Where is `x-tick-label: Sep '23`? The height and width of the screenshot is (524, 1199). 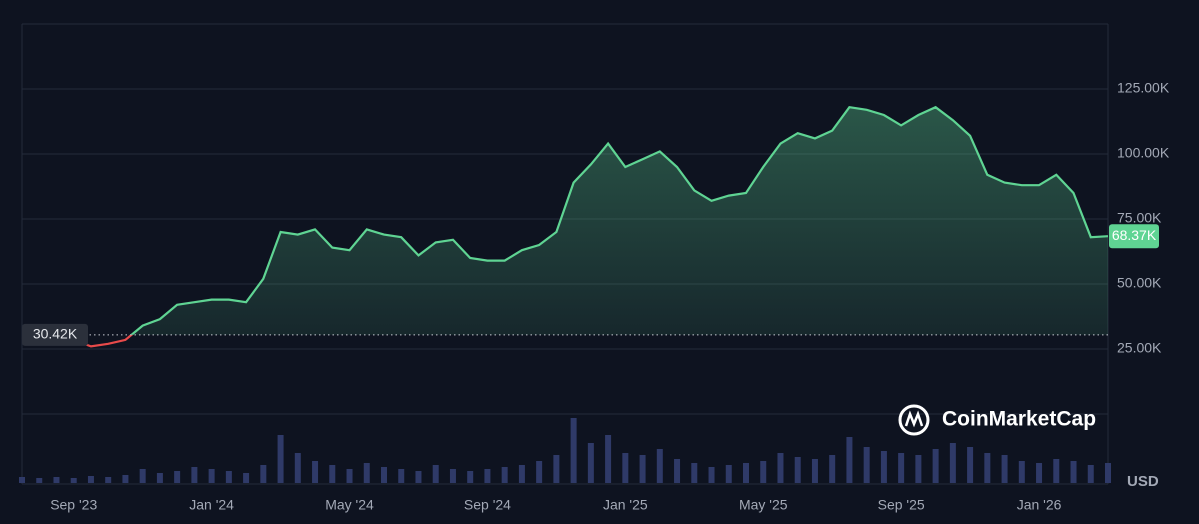 x-tick-label: Sep '23 is located at coordinates (73, 505).